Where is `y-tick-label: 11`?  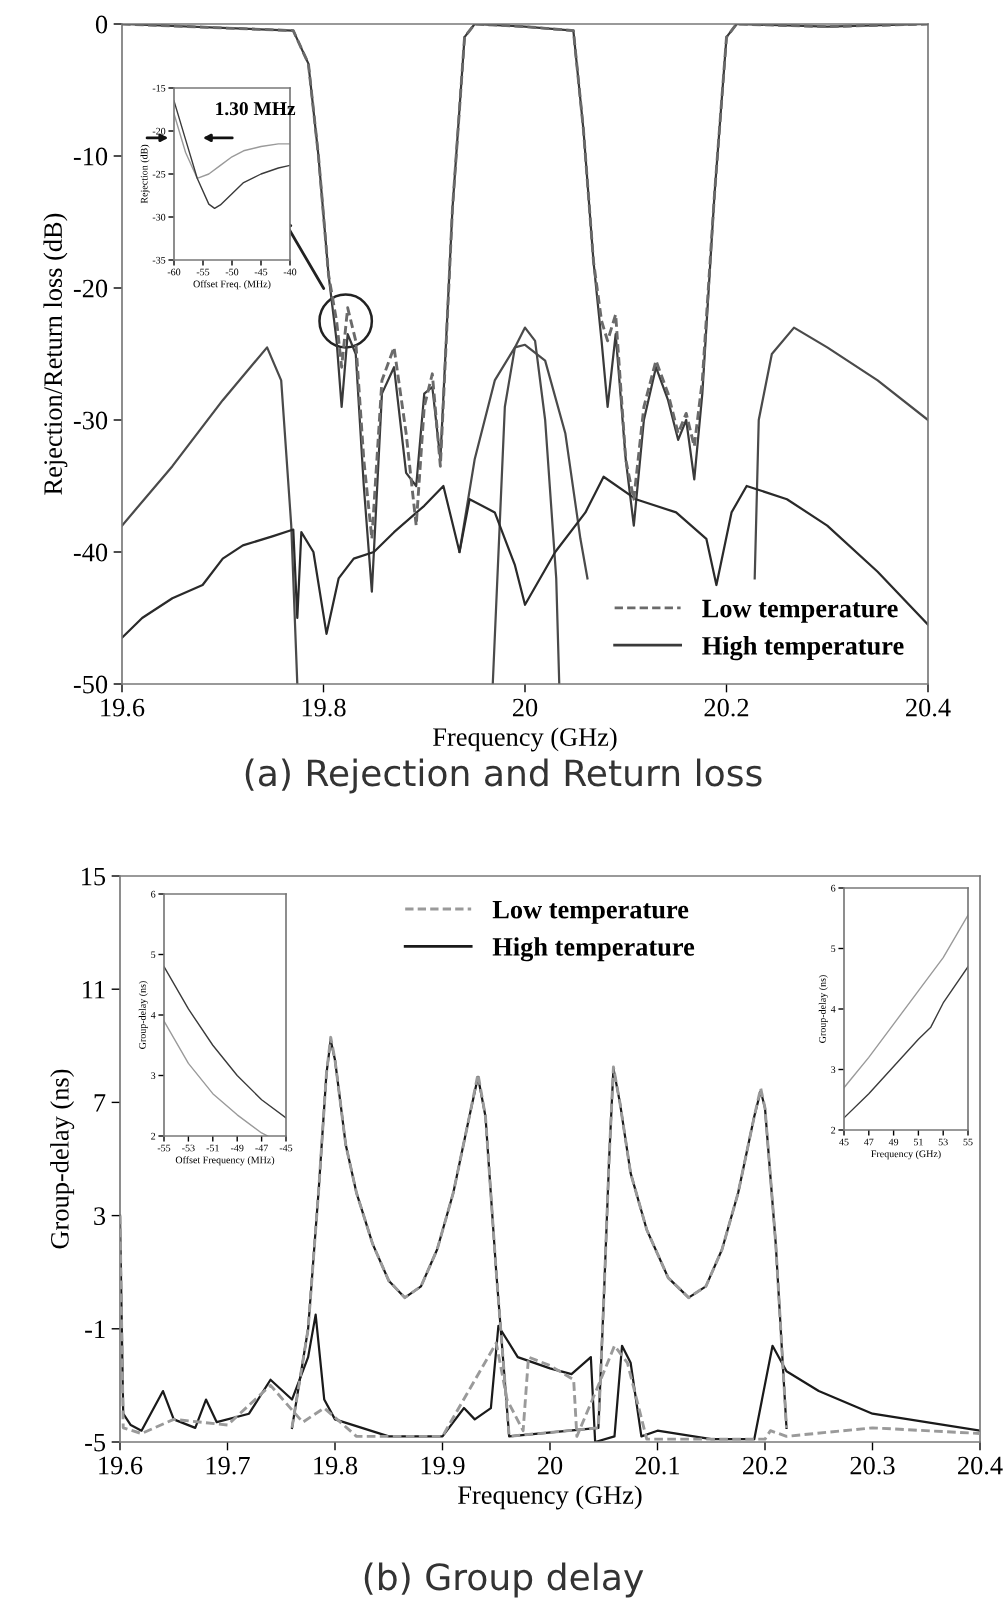 y-tick-label: 11 is located at coordinates (94, 989).